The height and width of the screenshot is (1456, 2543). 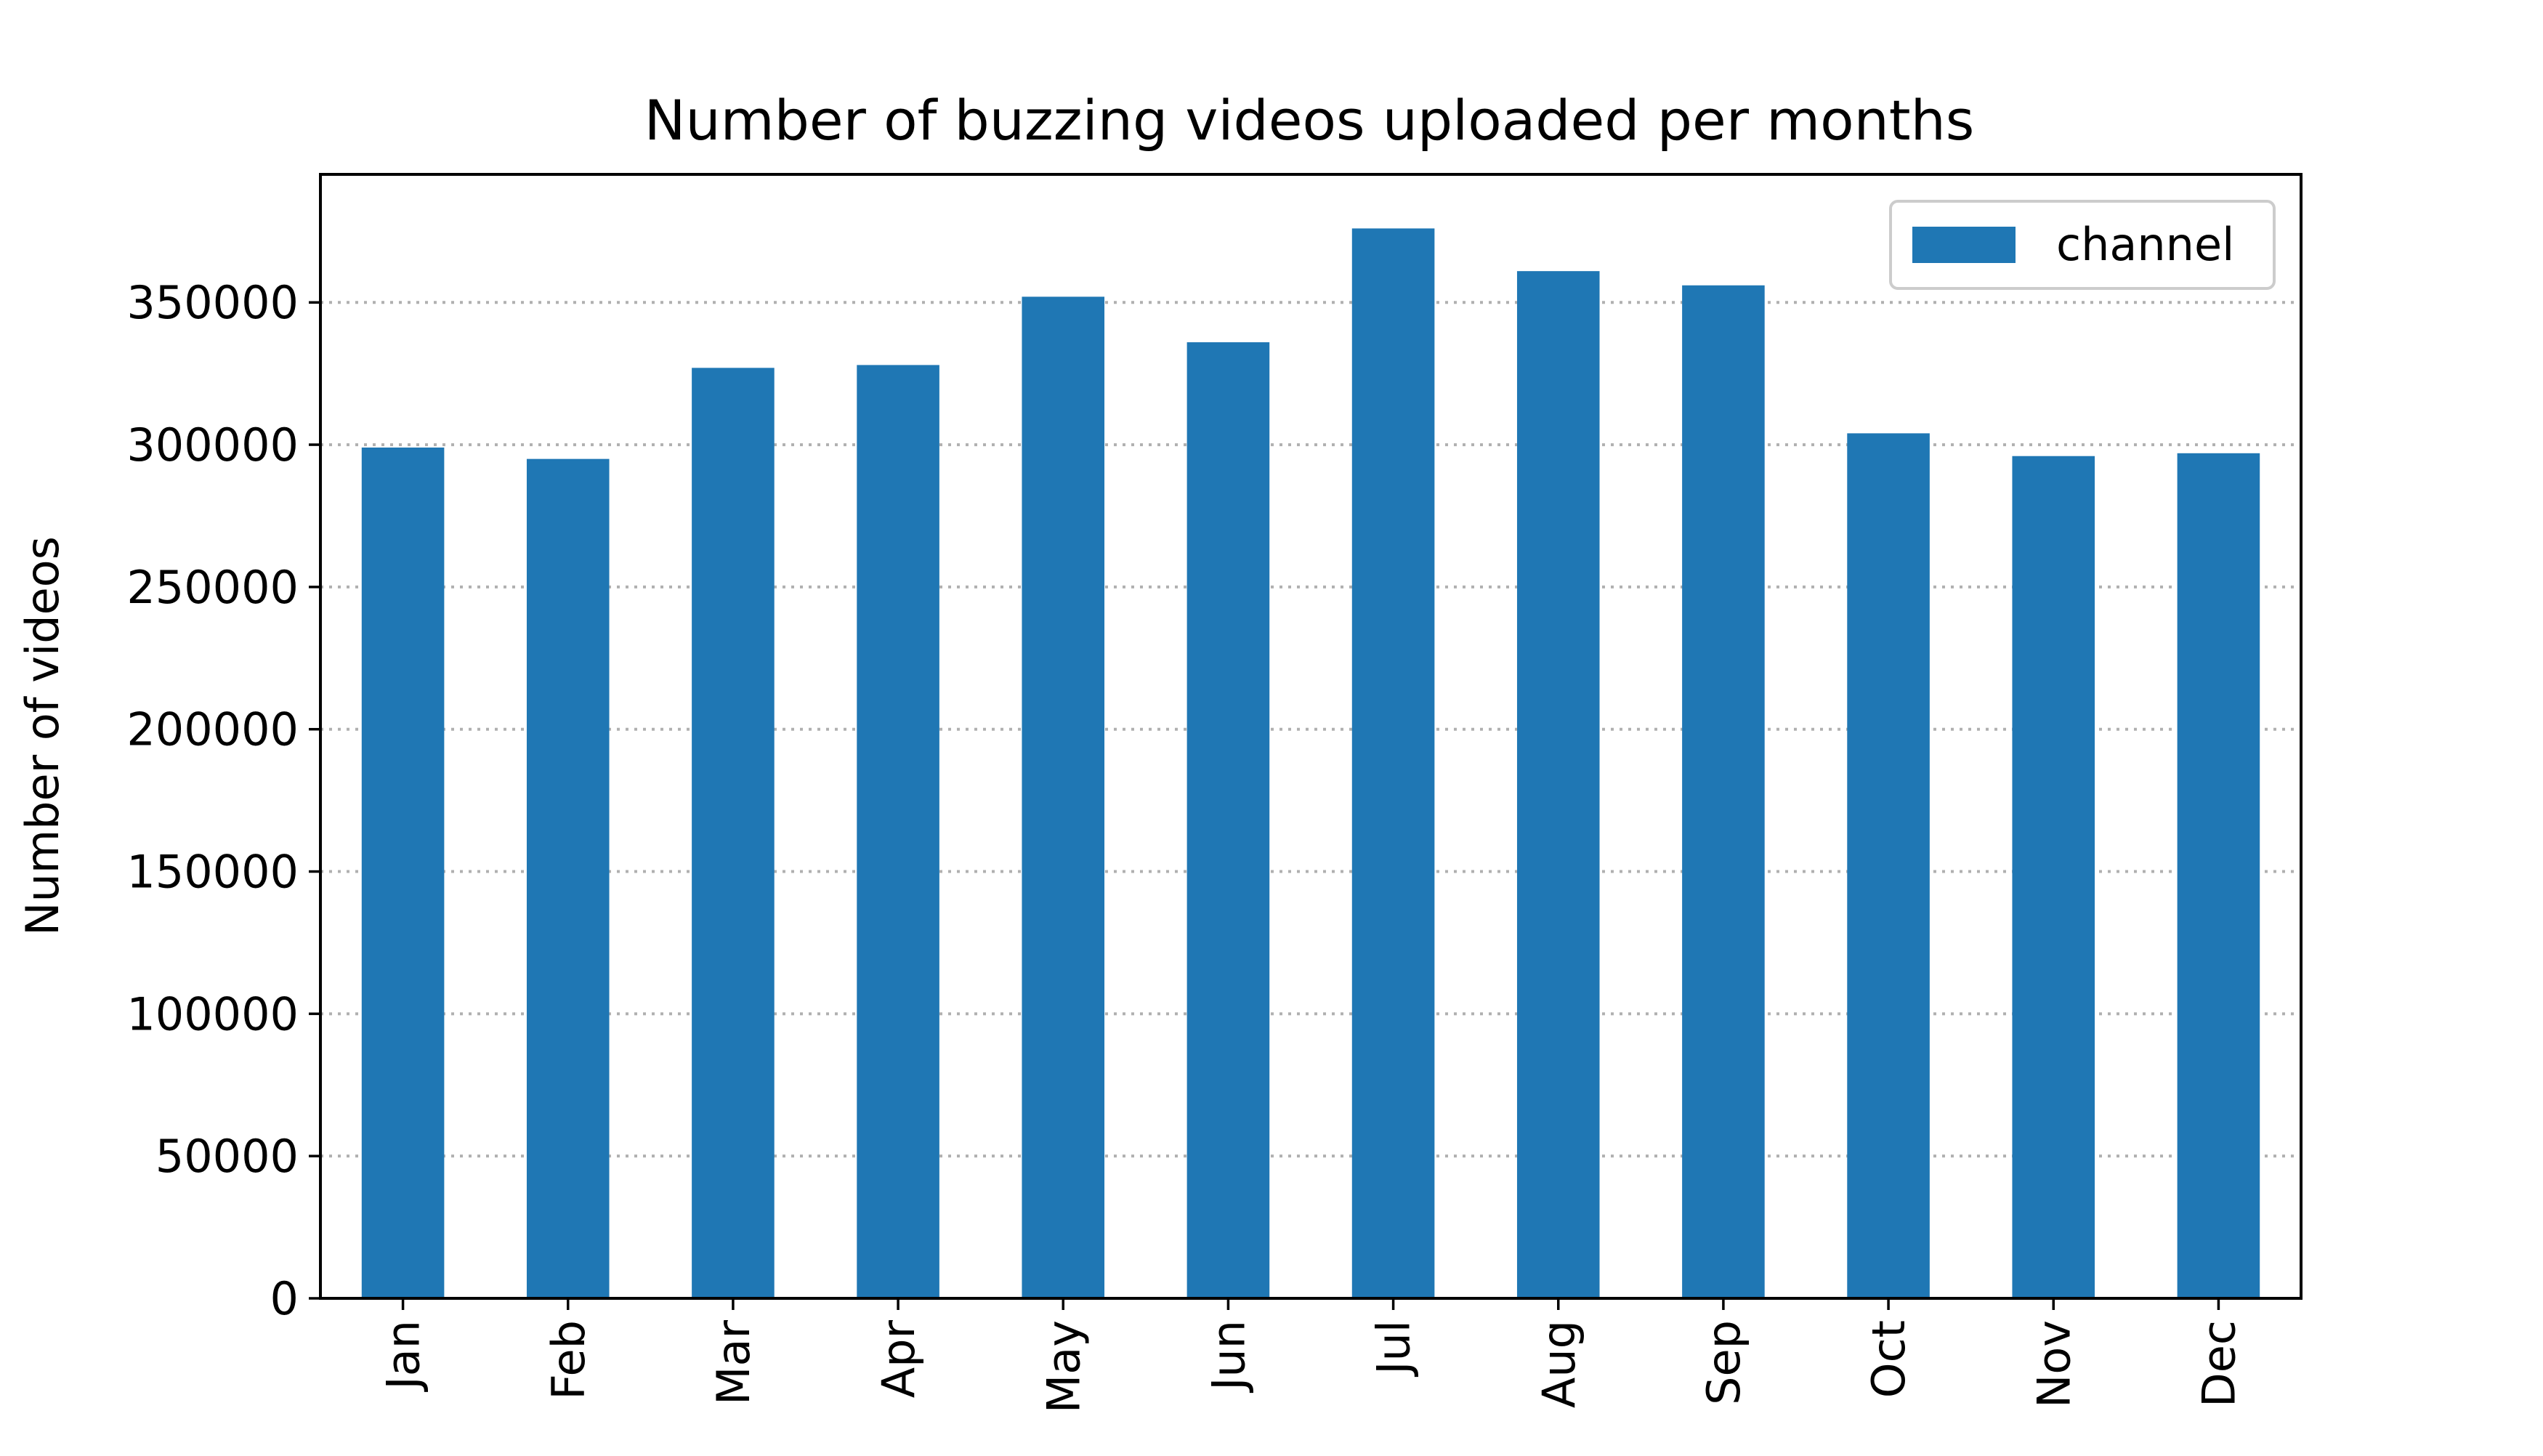 I want to click on x-tick-label: Jan, so click(x=403, y=1356).